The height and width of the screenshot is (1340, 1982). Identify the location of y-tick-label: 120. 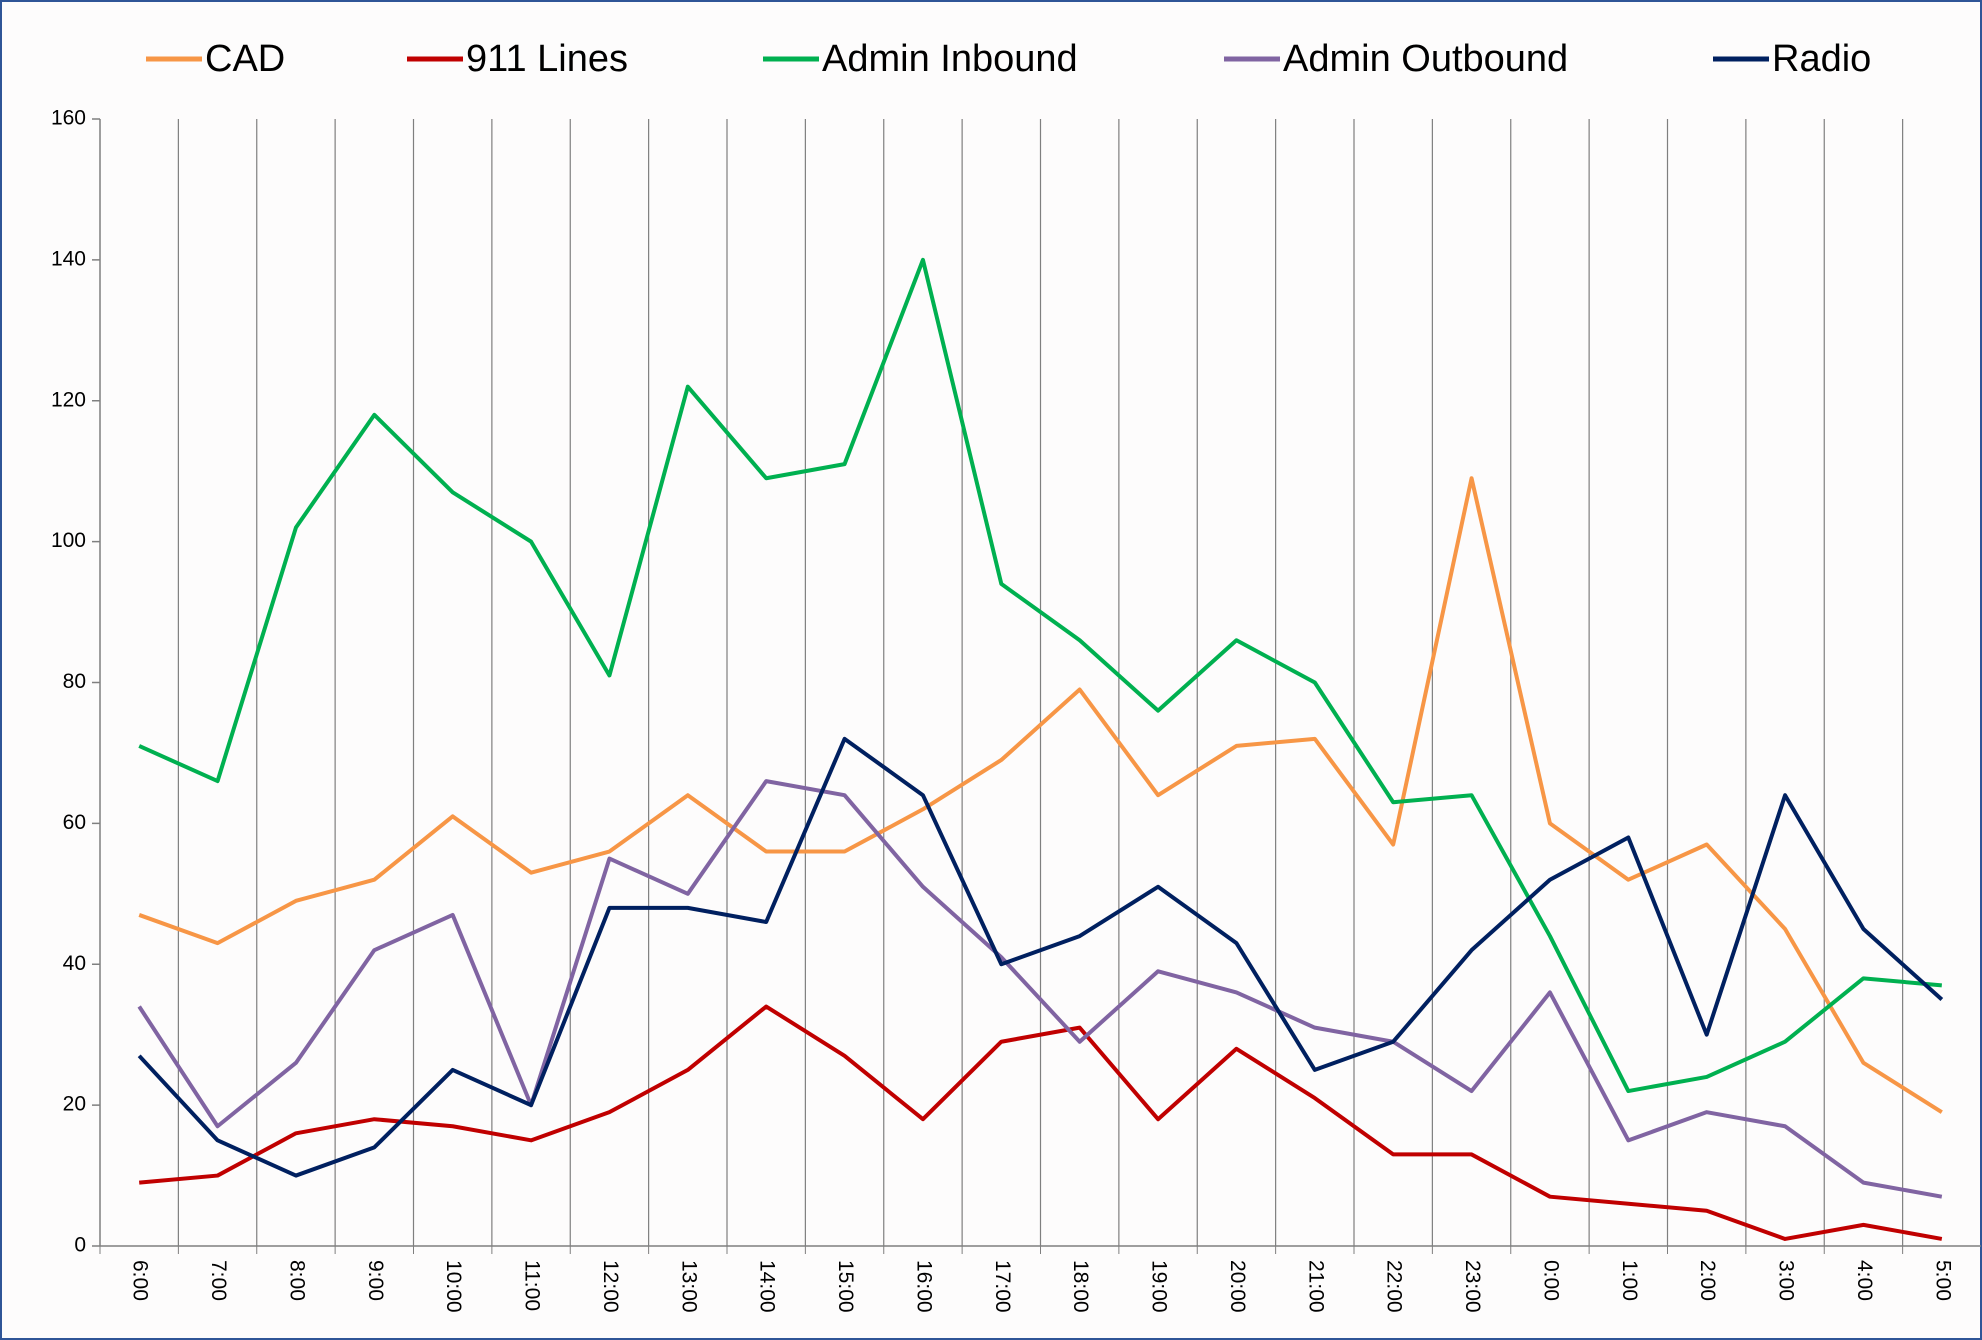
(68, 399).